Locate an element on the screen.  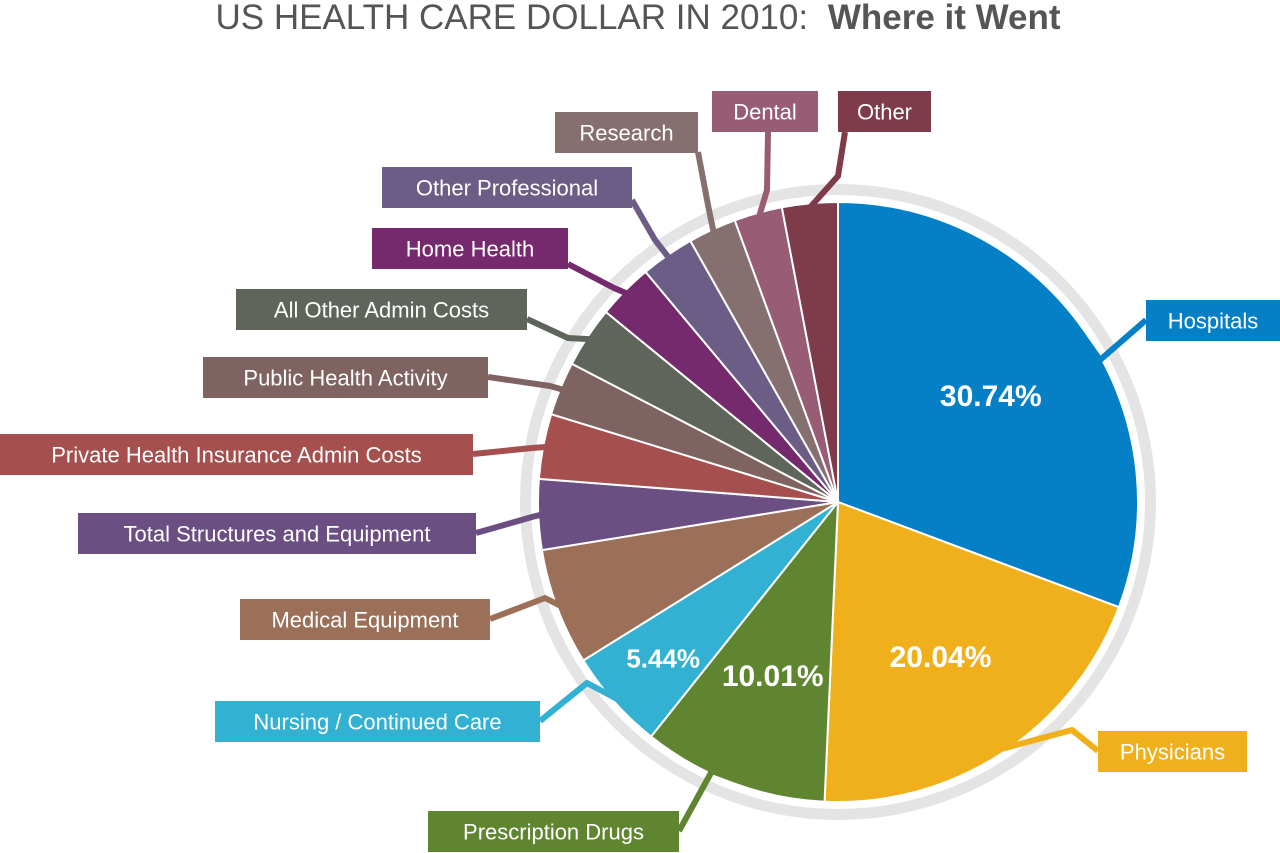
callout-label-public-health-activity: Public Health Activity is located at coordinates (345, 378).